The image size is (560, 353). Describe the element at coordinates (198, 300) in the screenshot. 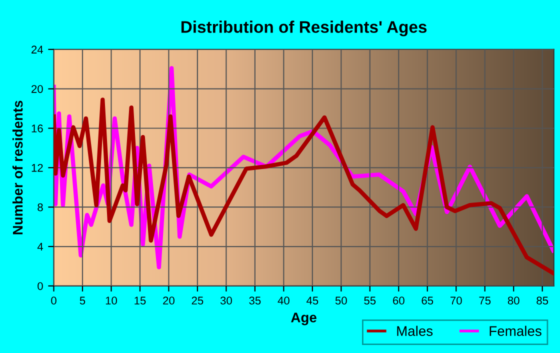

I see `x-tick-label: 25` at that location.